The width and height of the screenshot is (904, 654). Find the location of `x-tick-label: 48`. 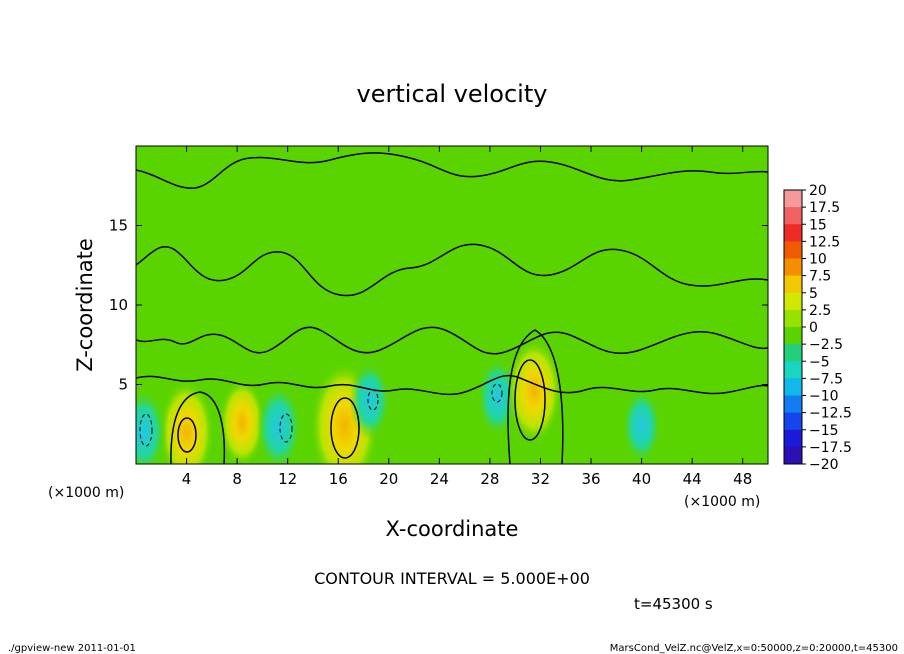

x-tick-label: 48 is located at coordinates (742, 479).